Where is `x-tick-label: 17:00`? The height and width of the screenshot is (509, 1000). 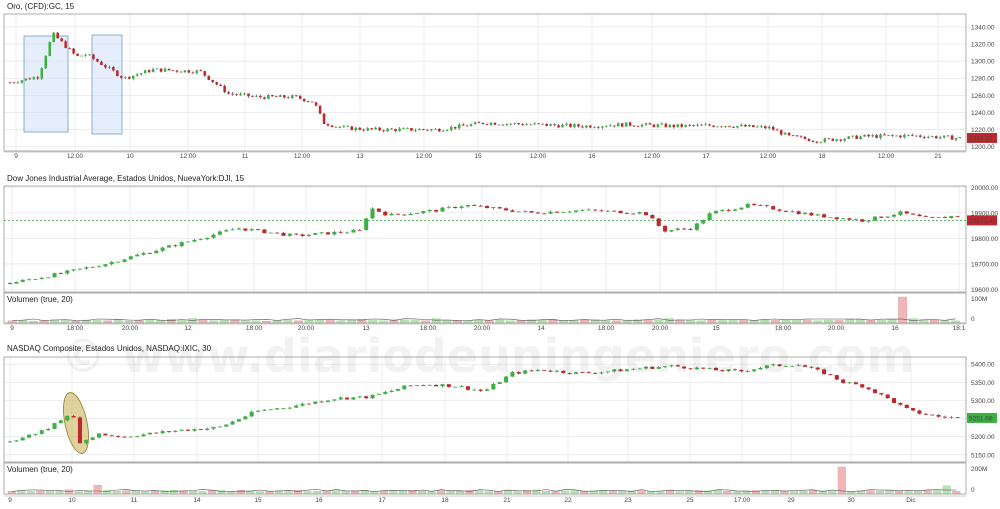
x-tick-label: 17:00 is located at coordinates (742, 500).